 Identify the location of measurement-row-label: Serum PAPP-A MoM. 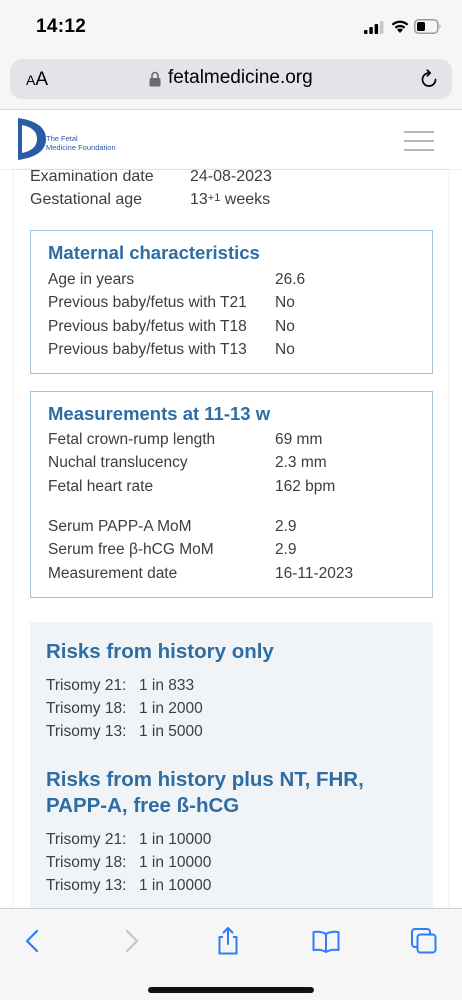
(120, 526).